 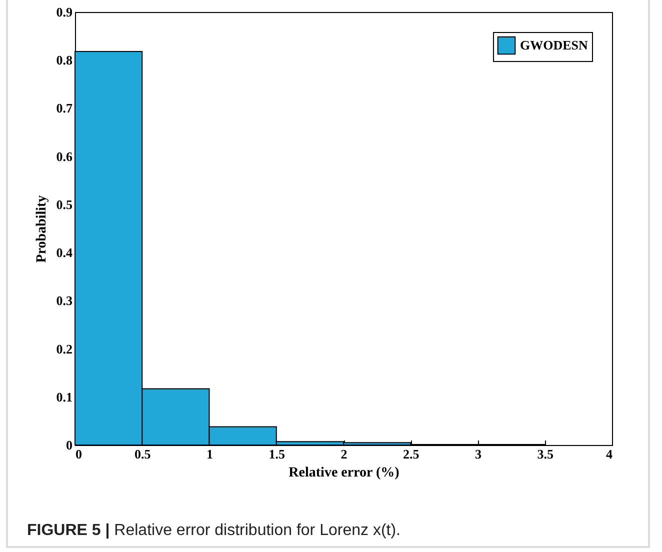 What do you see at coordinates (545, 454) in the screenshot?
I see `x-tick-label: 3.5` at bounding box center [545, 454].